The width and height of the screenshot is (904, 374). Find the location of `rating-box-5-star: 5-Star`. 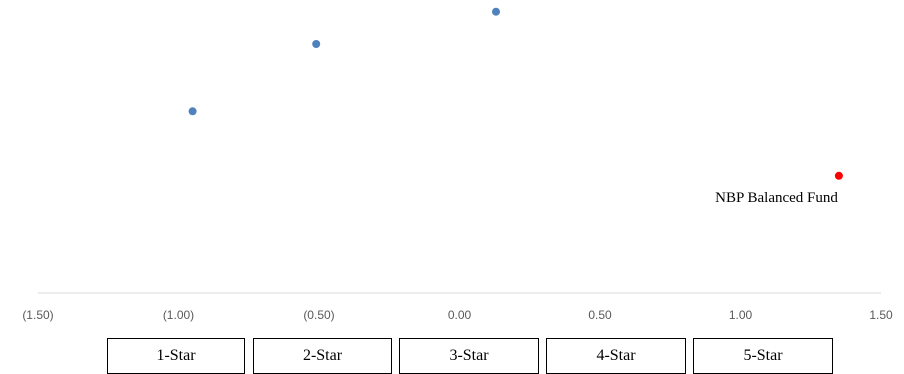

rating-box-5-star: 5-Star is located at coordinates (763, 356).